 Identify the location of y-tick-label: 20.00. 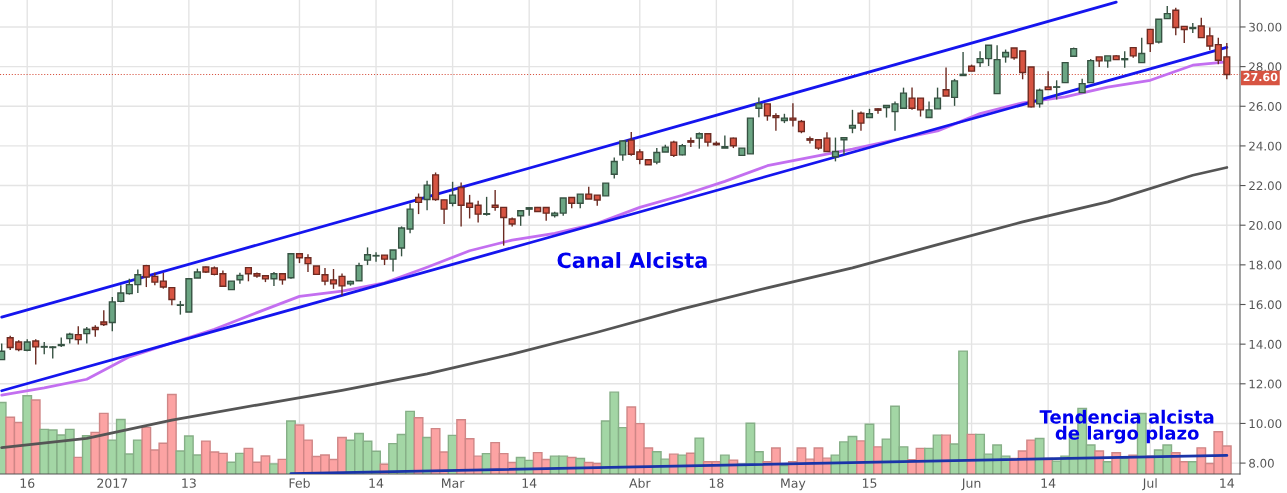
(1265, 225).